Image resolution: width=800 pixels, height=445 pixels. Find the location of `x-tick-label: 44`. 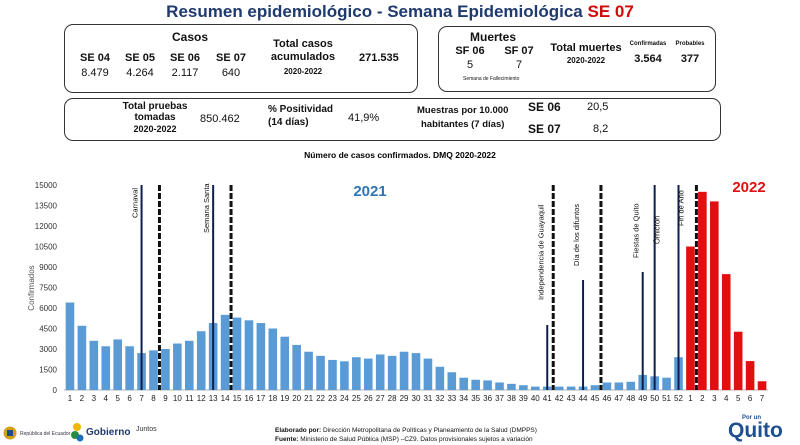

x-tick-label: 44 is located at coordinates (583, 398).